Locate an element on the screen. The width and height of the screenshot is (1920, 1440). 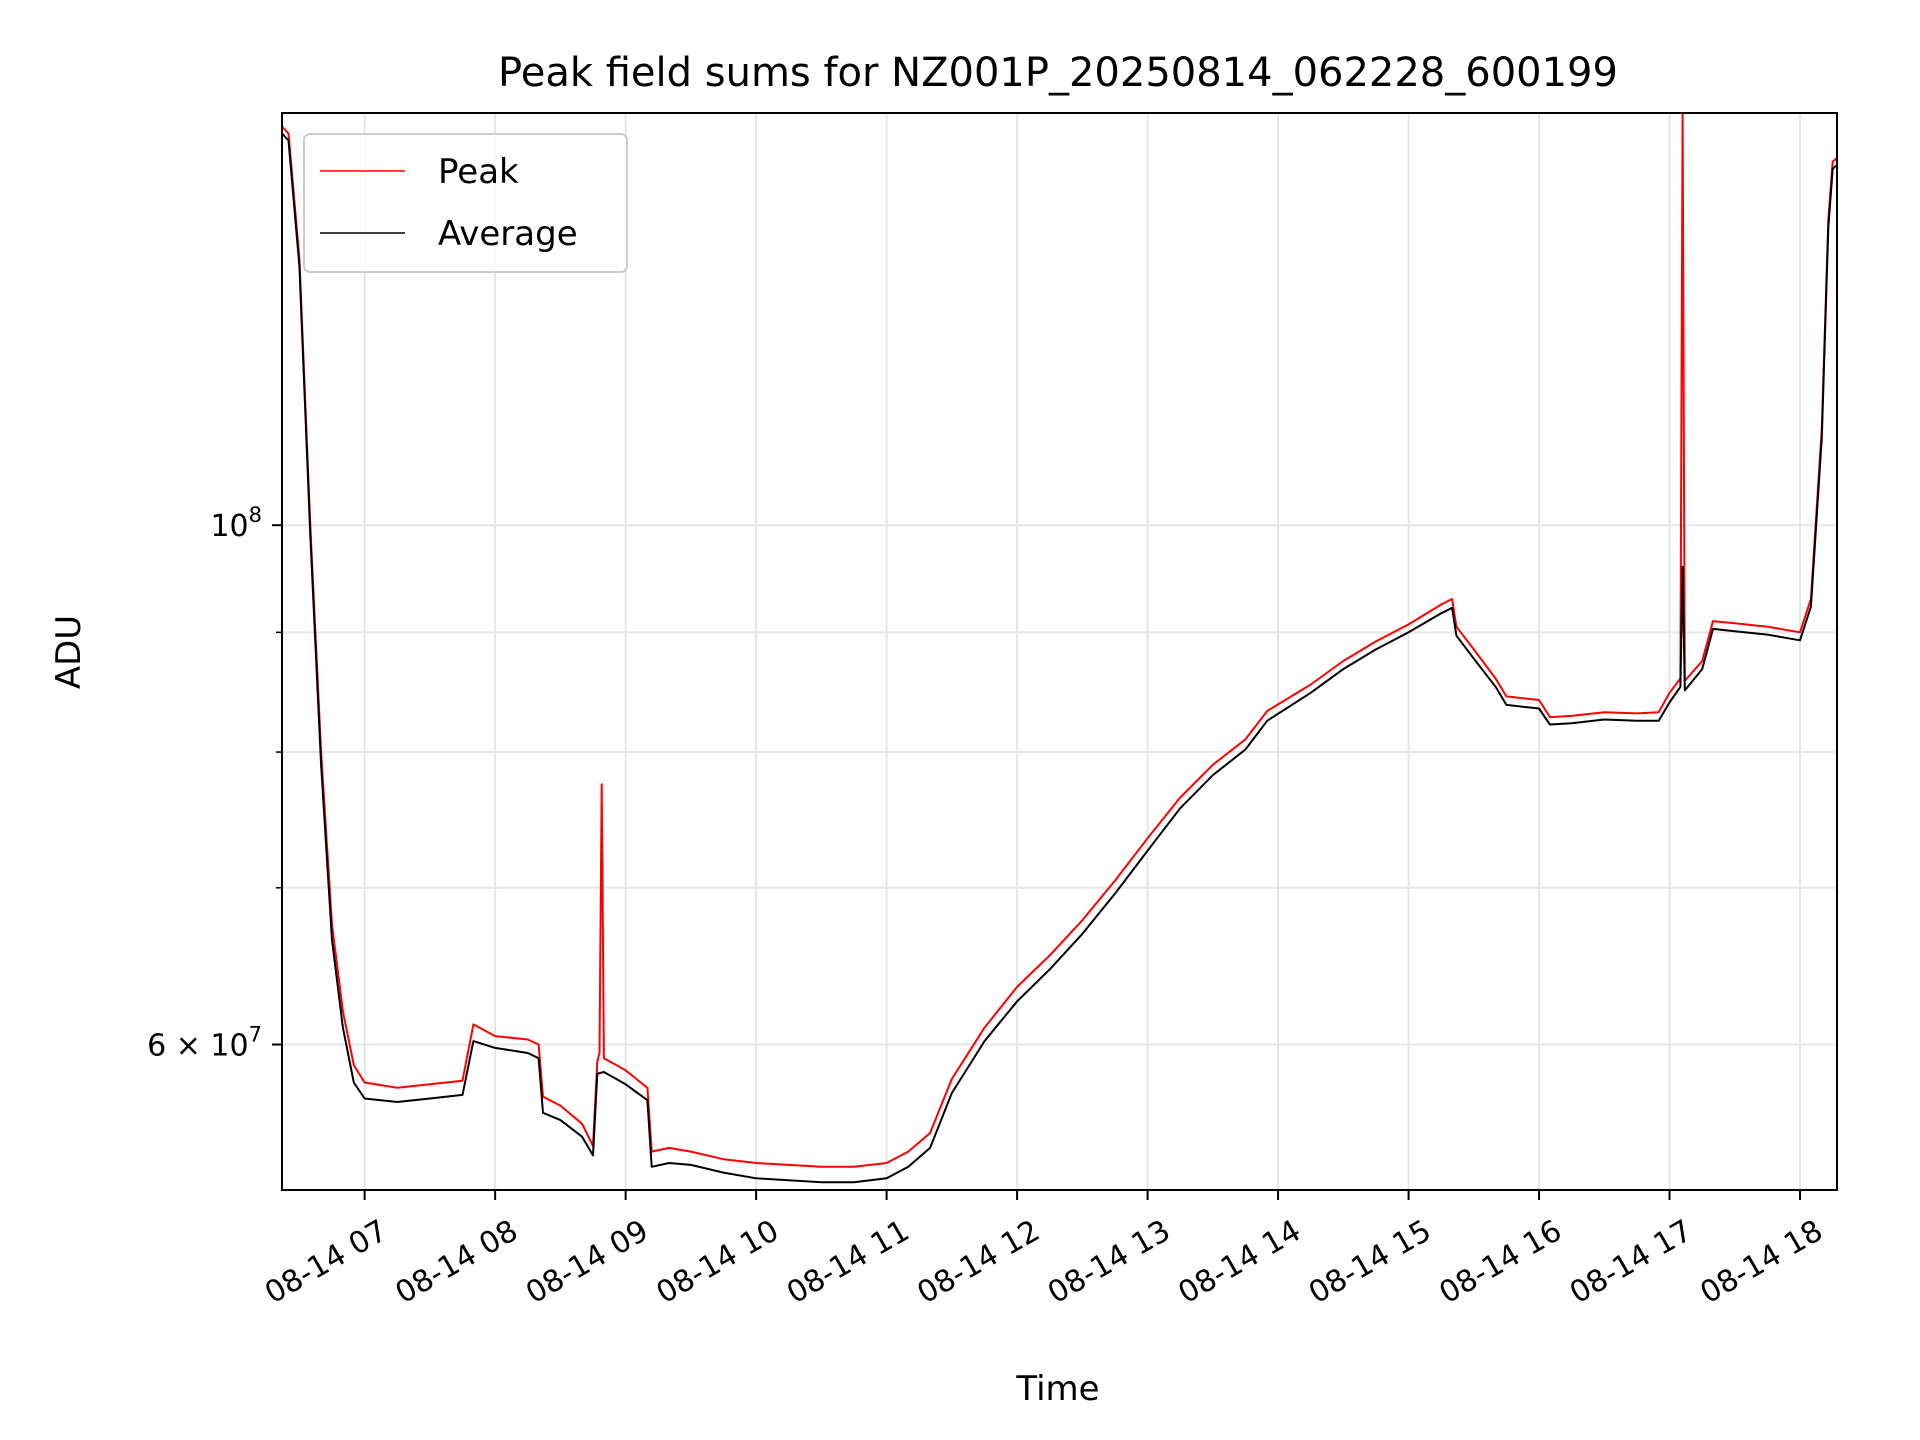
x-axis-label: Time is located at coordinates (1057, 1389).